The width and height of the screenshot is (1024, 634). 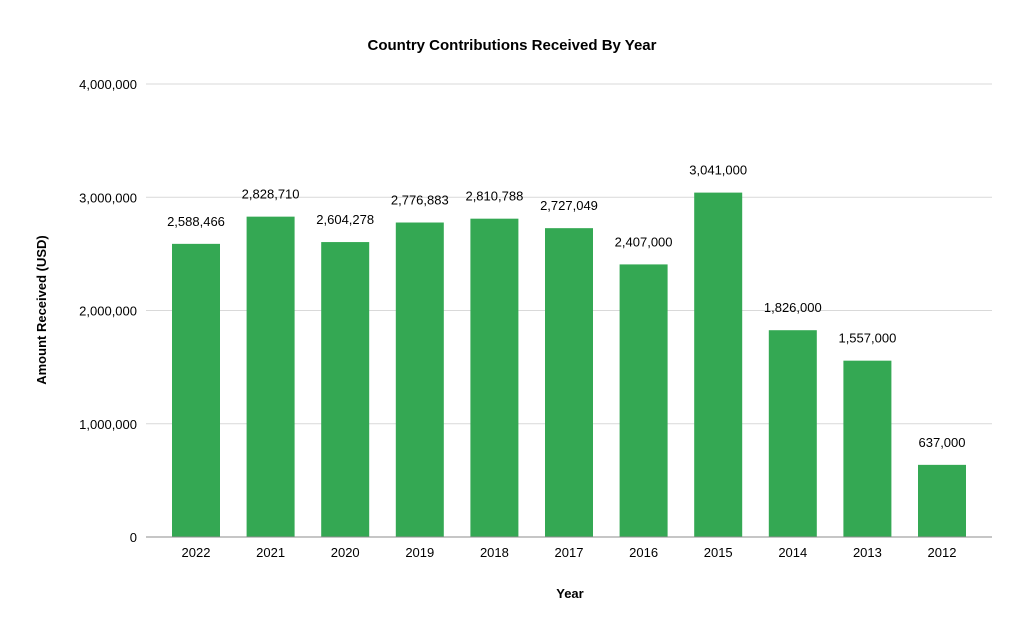 I want to click on y-axis-label: Amount Received (USD), so click(x=41, y=310).